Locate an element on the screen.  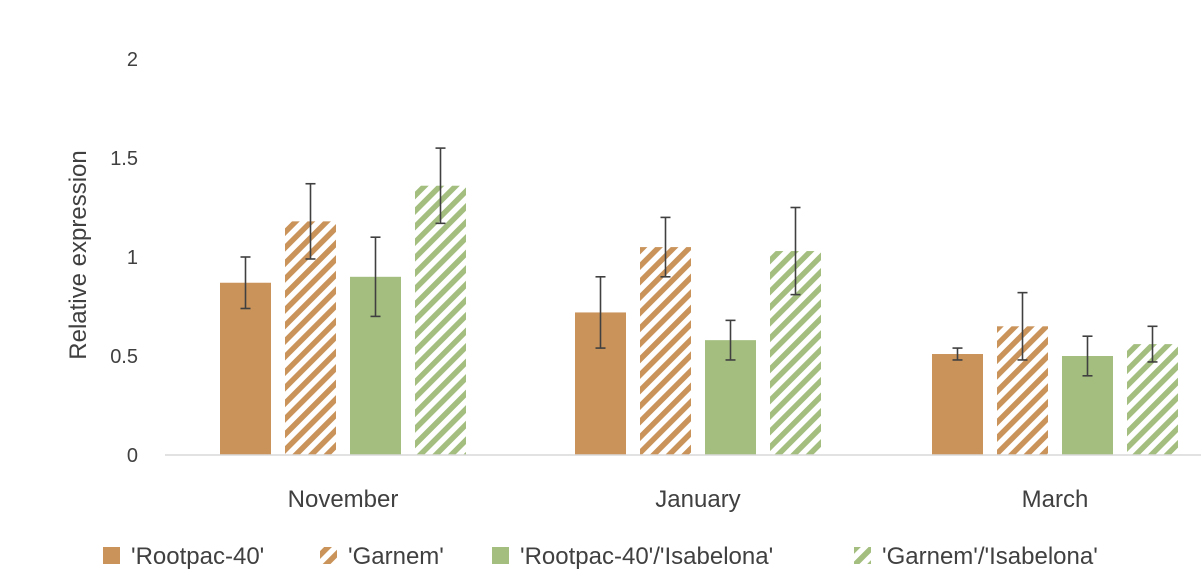
y-tick-label: 0.5 is located at coordinates (124, 357).